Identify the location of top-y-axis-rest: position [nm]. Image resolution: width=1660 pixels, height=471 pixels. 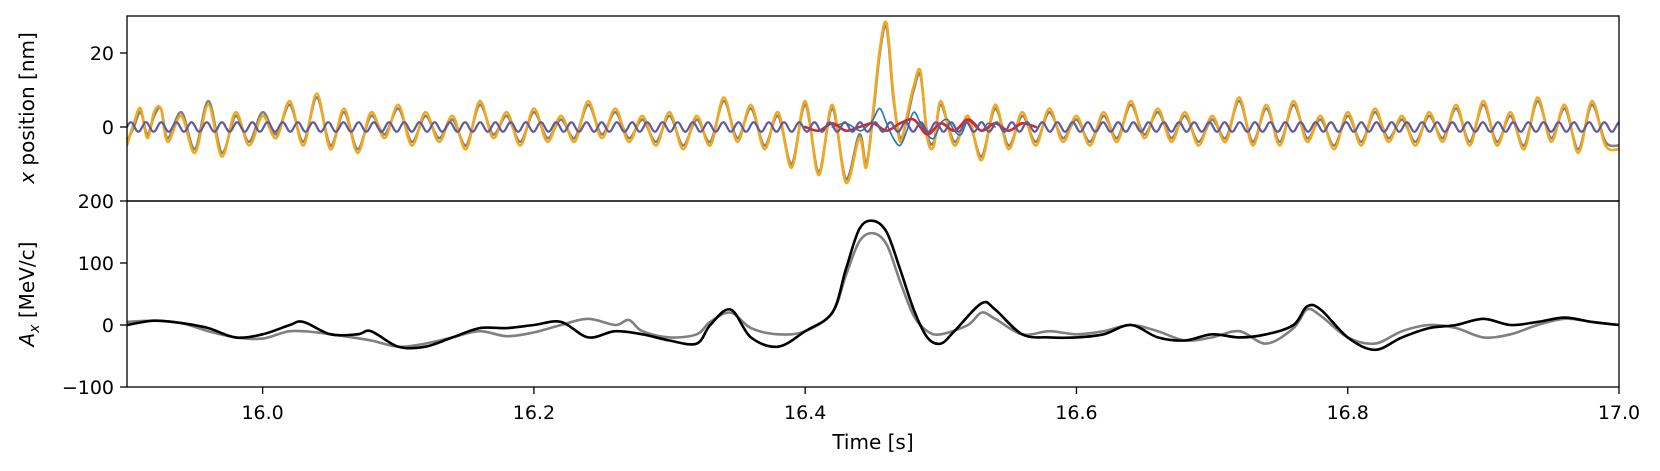
(27, 102).